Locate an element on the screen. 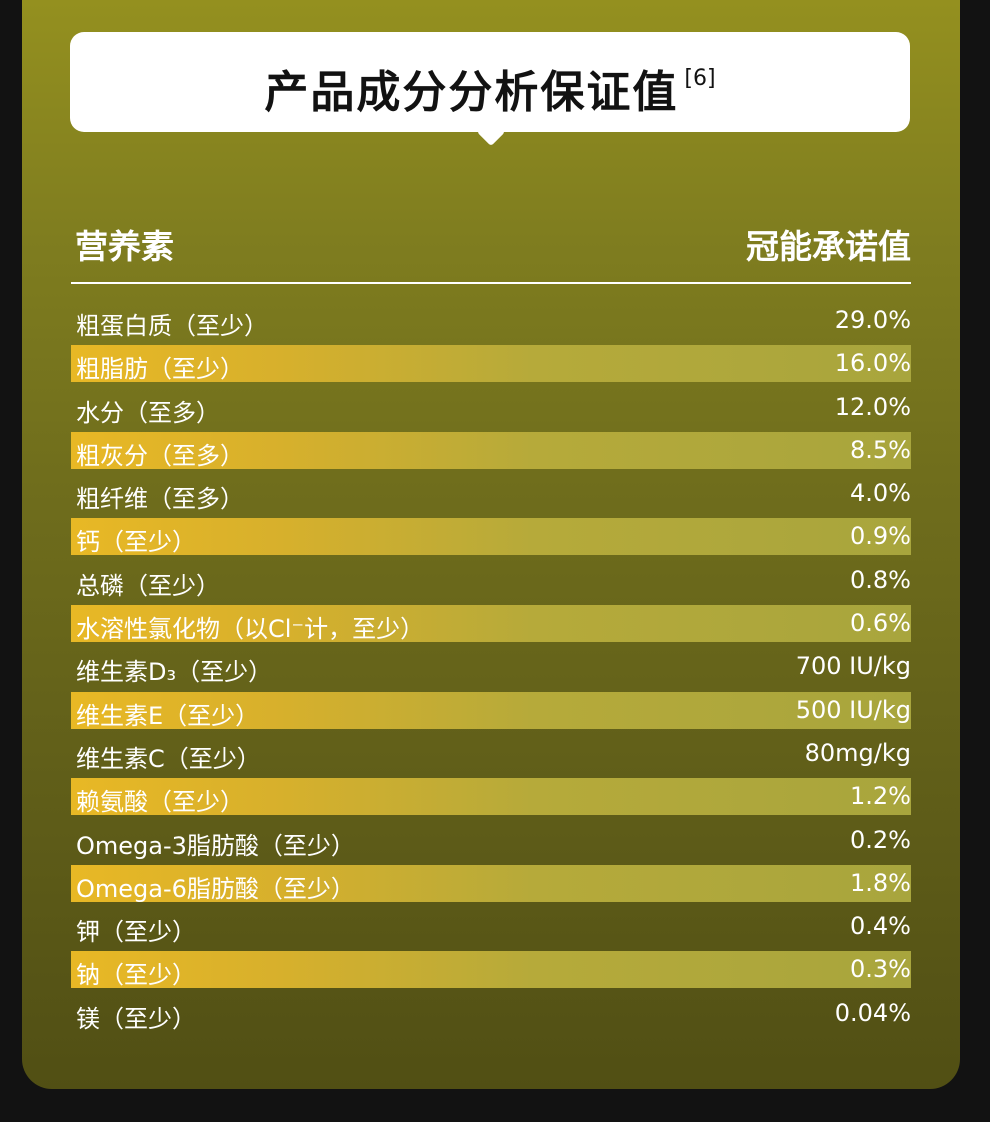  nutrient-value: 0.8% is located at coordinates (880, 579).